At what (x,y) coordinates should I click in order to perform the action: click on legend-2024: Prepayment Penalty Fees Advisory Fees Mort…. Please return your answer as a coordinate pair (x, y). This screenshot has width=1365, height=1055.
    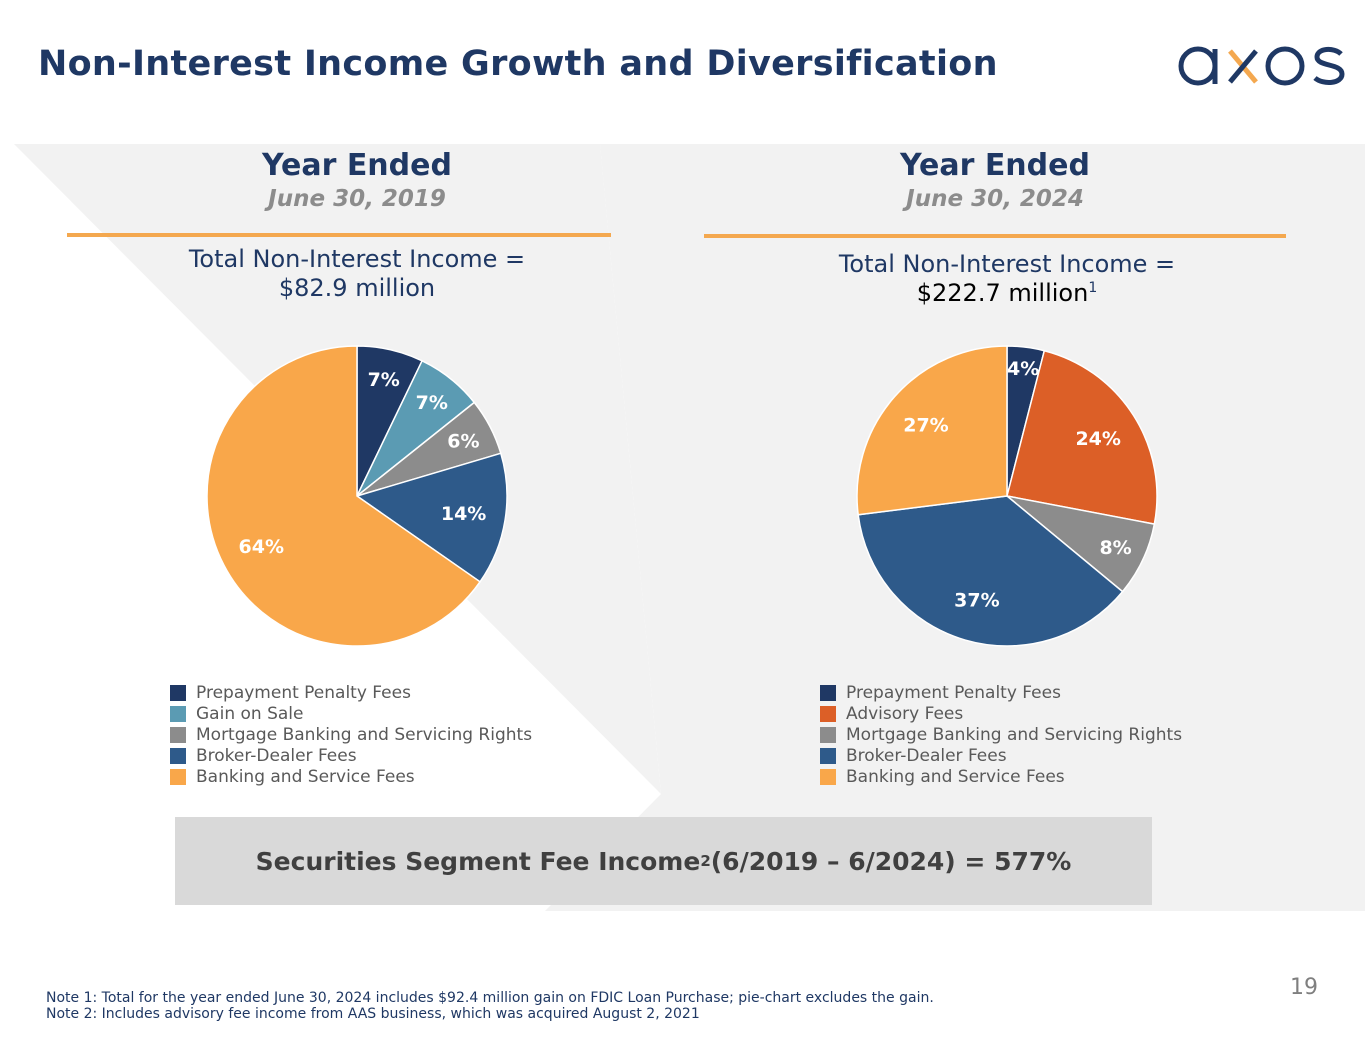
    Looking at the image, I should click on (1001, 734).